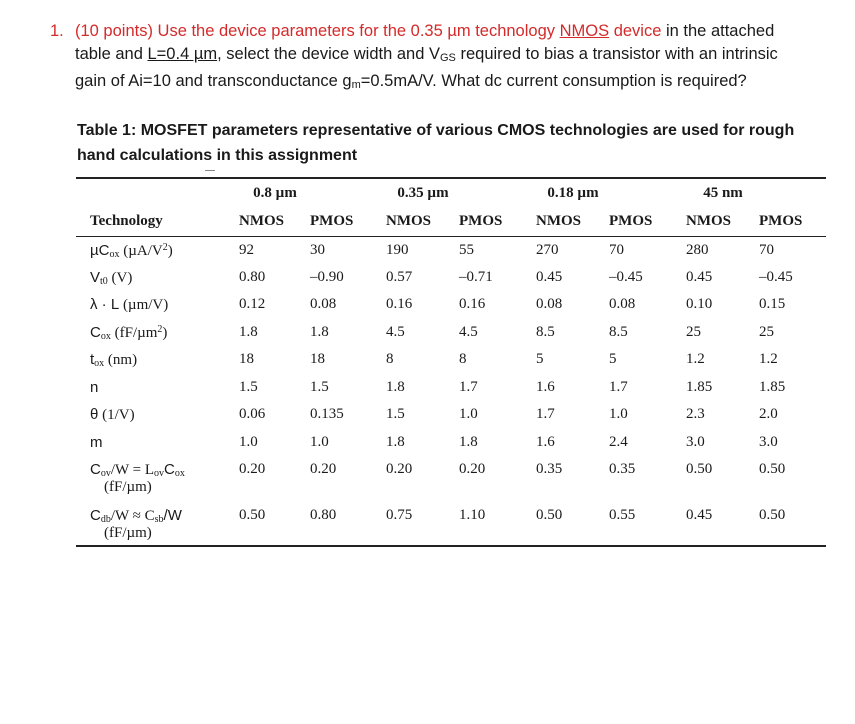  Describe the element at coordinates (622, 515) in the screenshot. I see `table-cell: 0.55` at that location.